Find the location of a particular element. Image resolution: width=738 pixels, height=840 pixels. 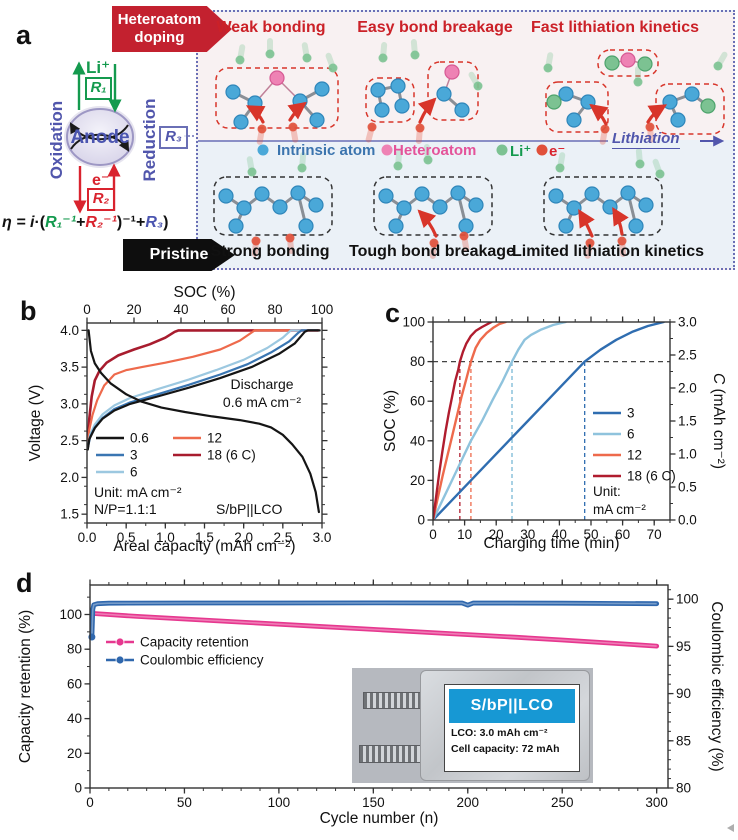

svg-text: SOC (%) is located at coordinates (390, 421).